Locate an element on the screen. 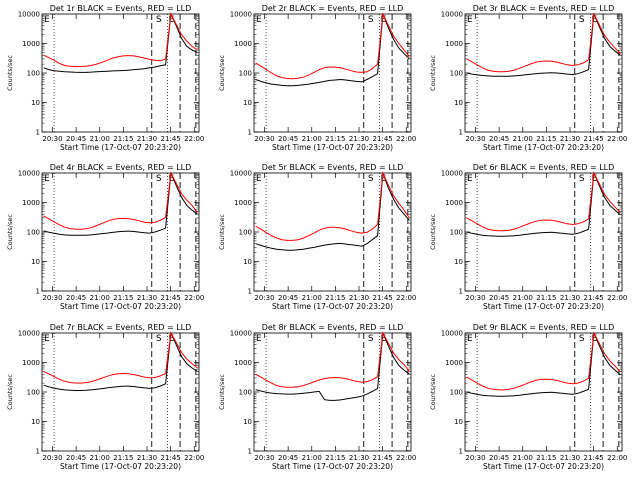 The height and width of the screenshot is (480, 640). panel-title: Det 2r BLACK = Events, RED = LLD is located at coordinates (333, 8).